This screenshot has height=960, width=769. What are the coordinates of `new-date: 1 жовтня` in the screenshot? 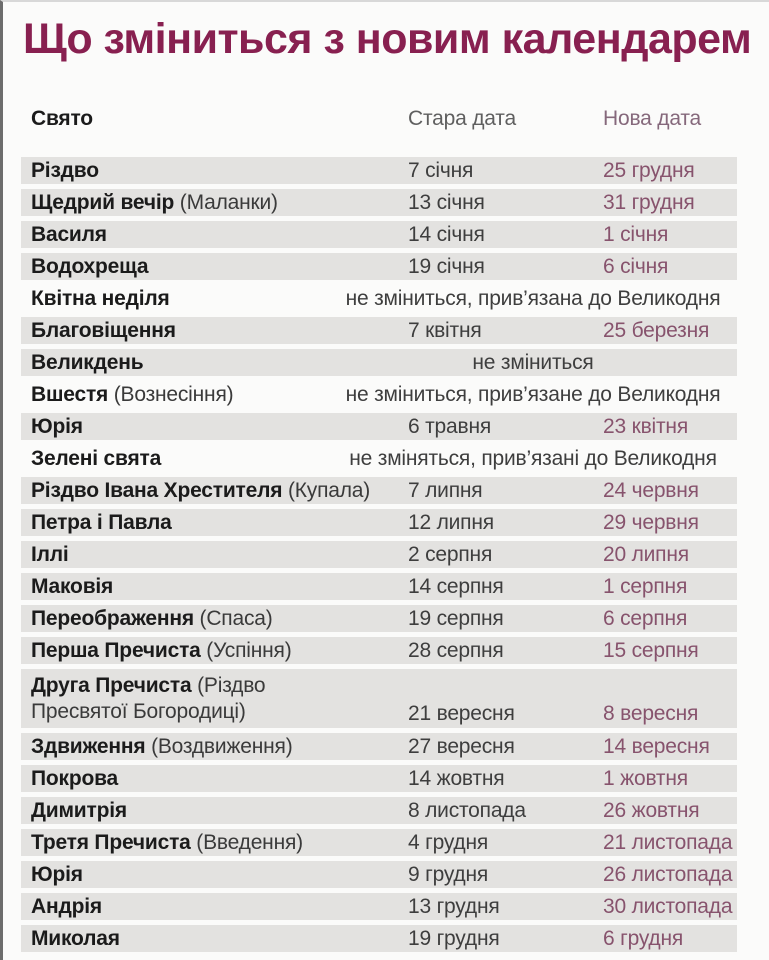 It's located at (645, 778).